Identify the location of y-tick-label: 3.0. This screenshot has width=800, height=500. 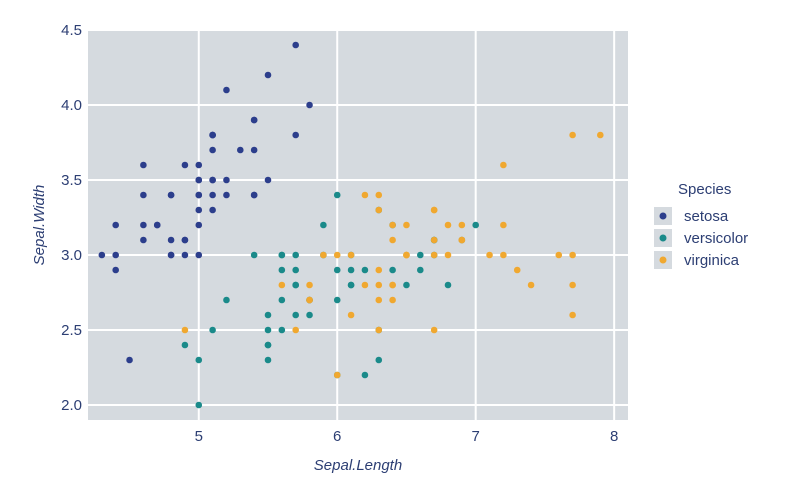
(71, 255).